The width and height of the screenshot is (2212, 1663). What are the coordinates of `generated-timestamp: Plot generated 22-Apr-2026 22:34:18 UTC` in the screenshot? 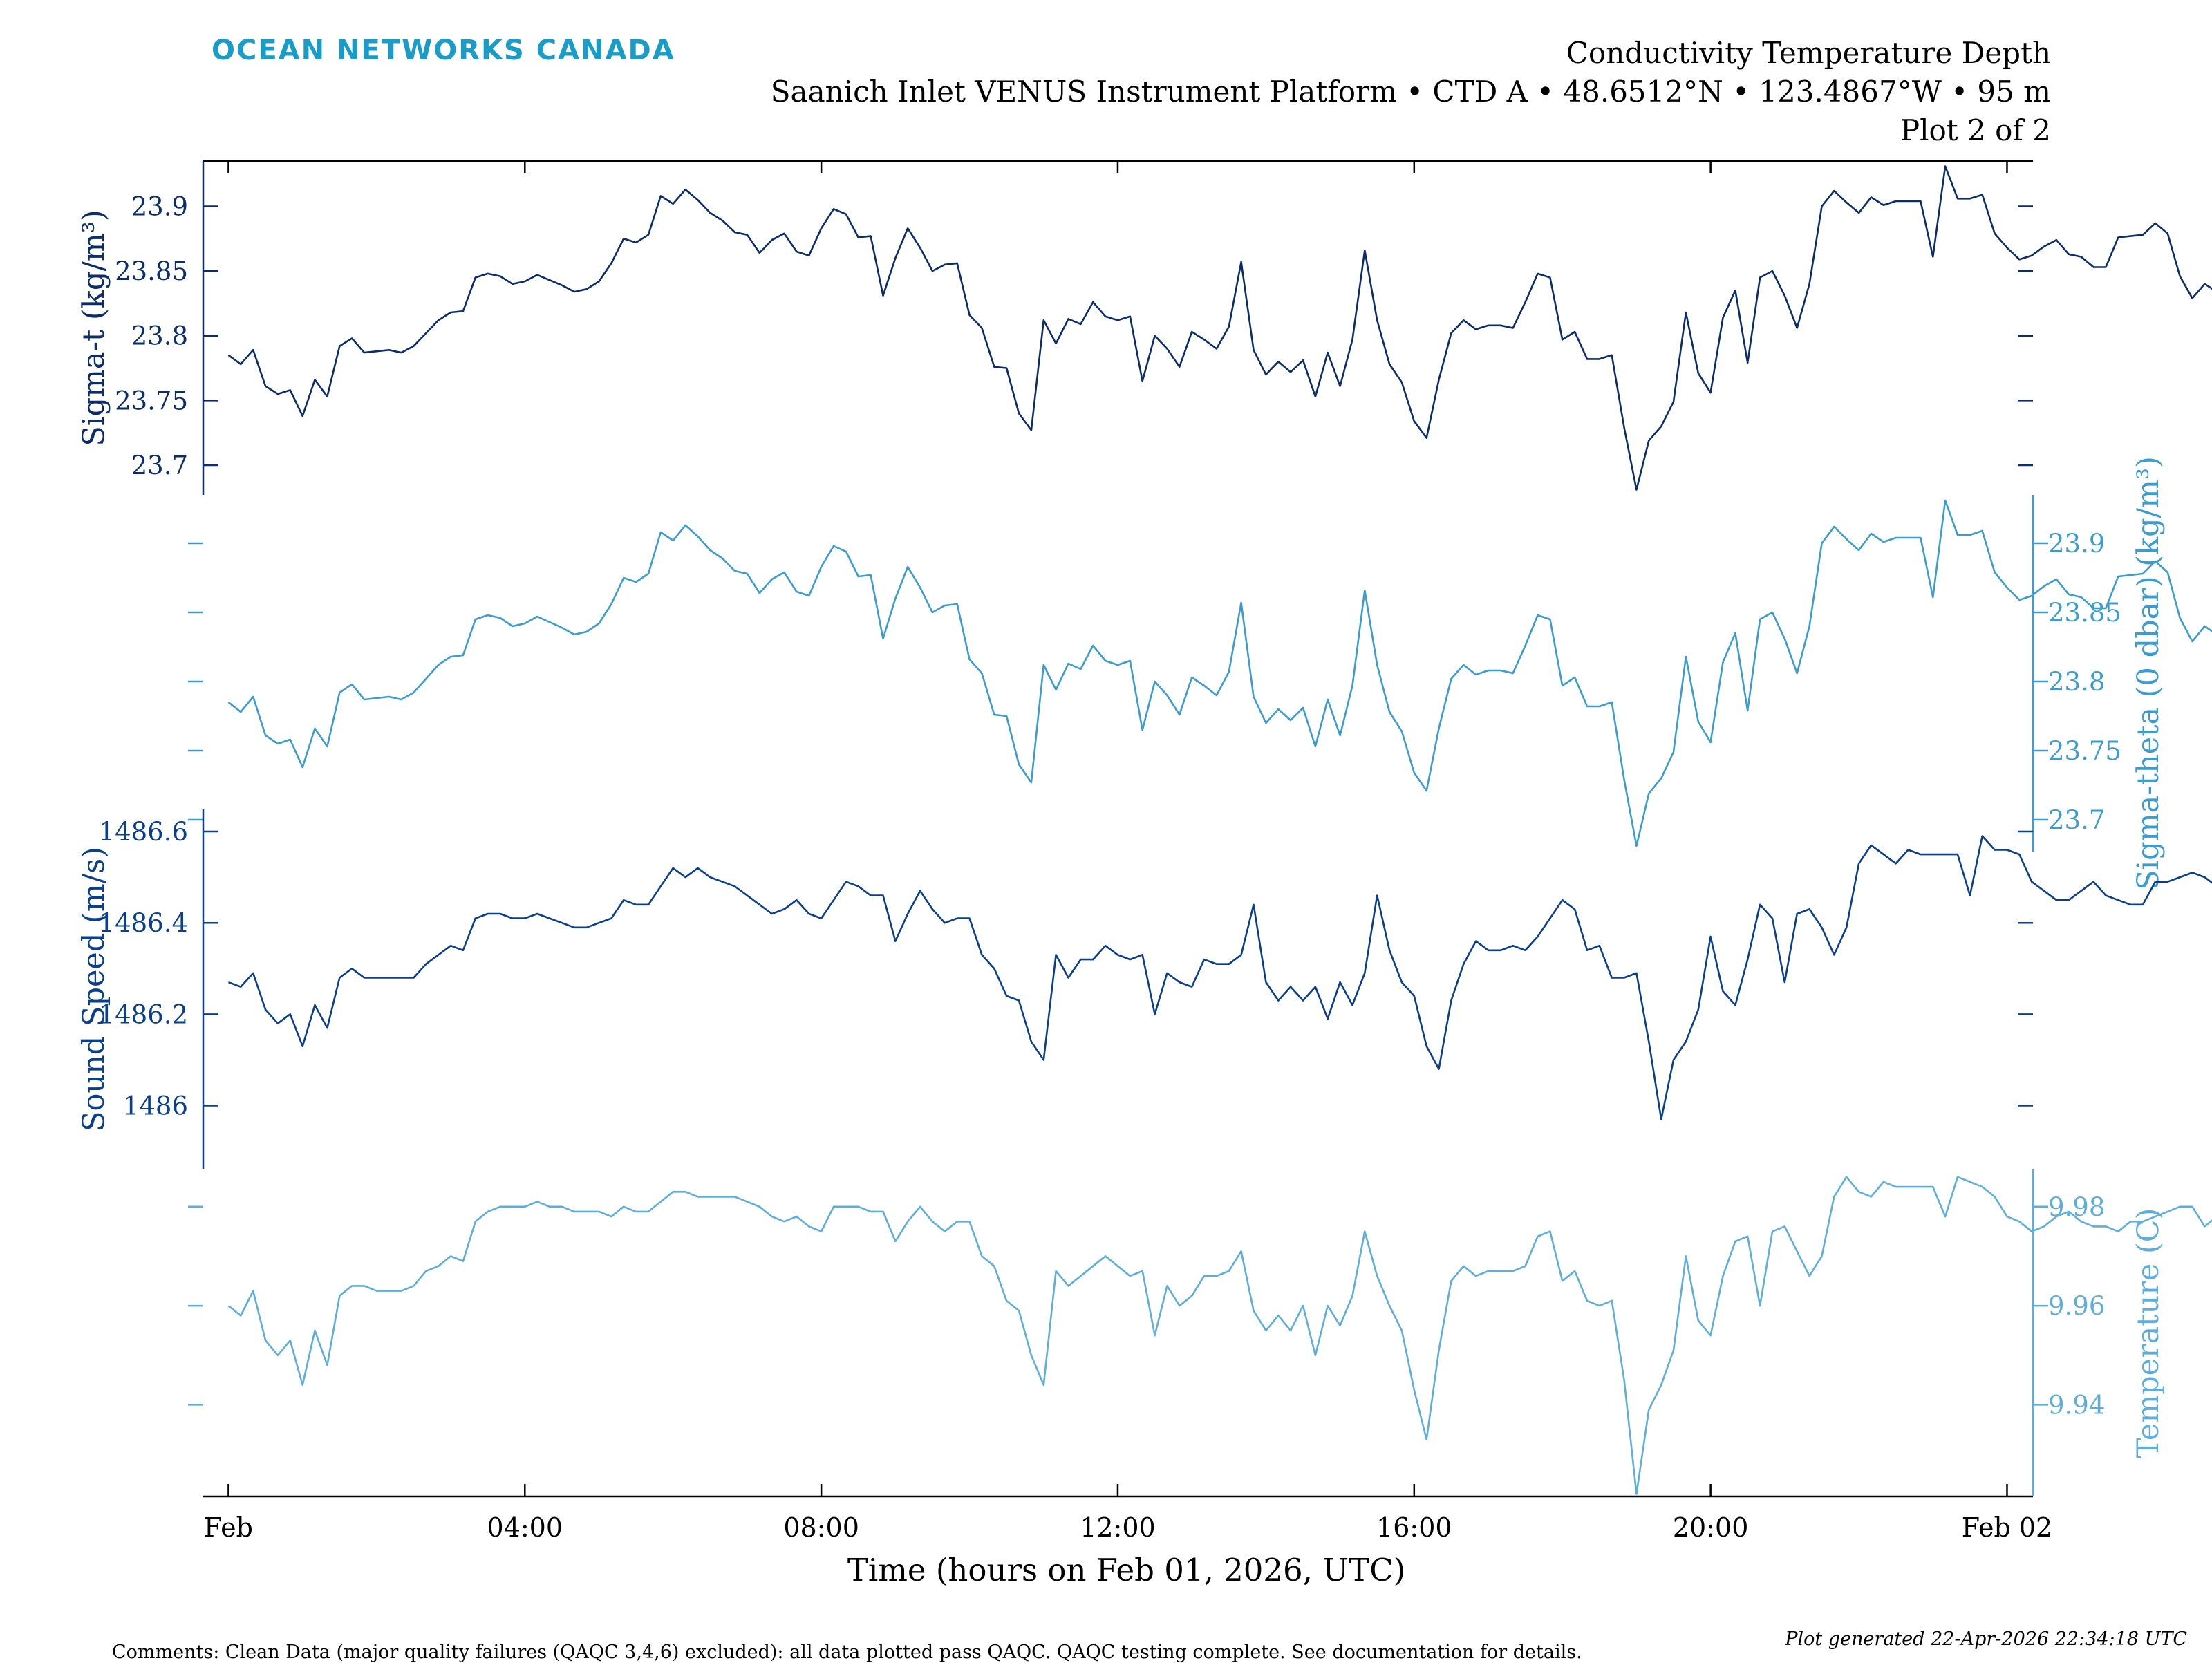 It's located at (1986, 1639).